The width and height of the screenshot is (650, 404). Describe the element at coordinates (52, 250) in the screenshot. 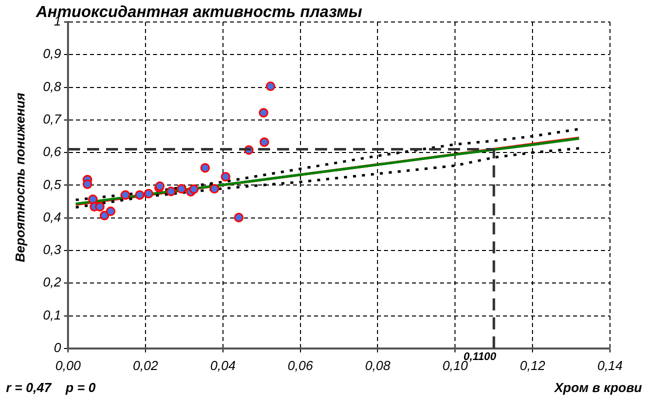

I see `y-tick-label: 0,3` at that location.